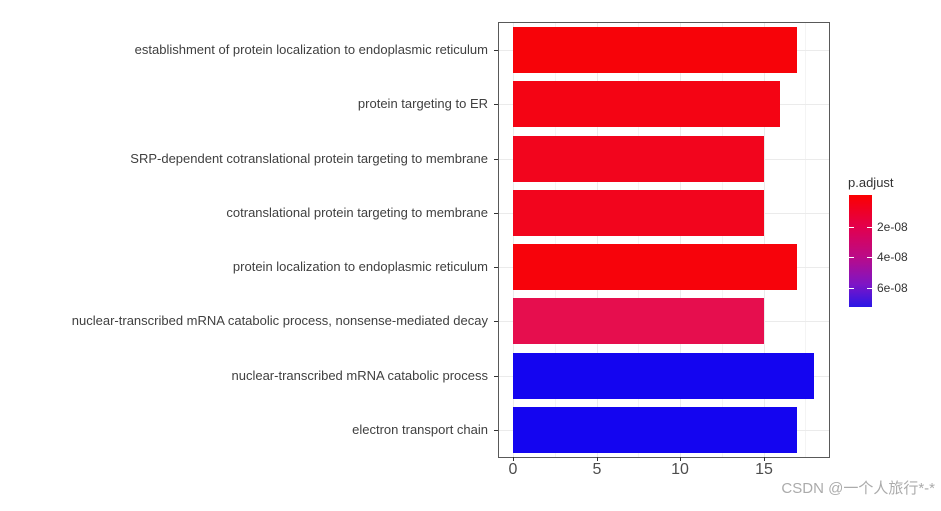 The height and width of the screenshot is (511, 941). What do you see at coordinates (764, 469) in the screenshot?
I see `x-axis-tick-label: 15` at bounding box center [764, 469].